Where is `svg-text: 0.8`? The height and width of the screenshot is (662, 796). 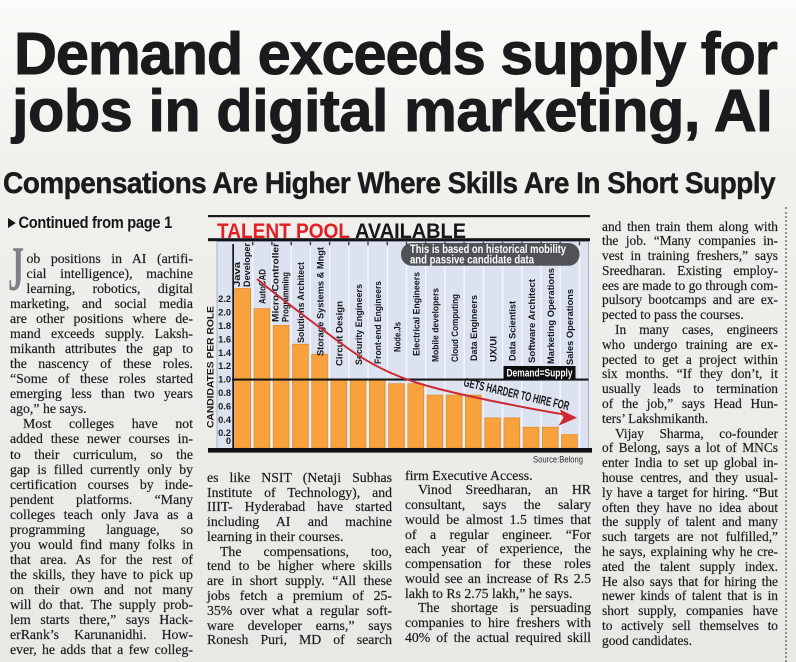
svg-text: 0.8 is located at coordinates (224, 393).